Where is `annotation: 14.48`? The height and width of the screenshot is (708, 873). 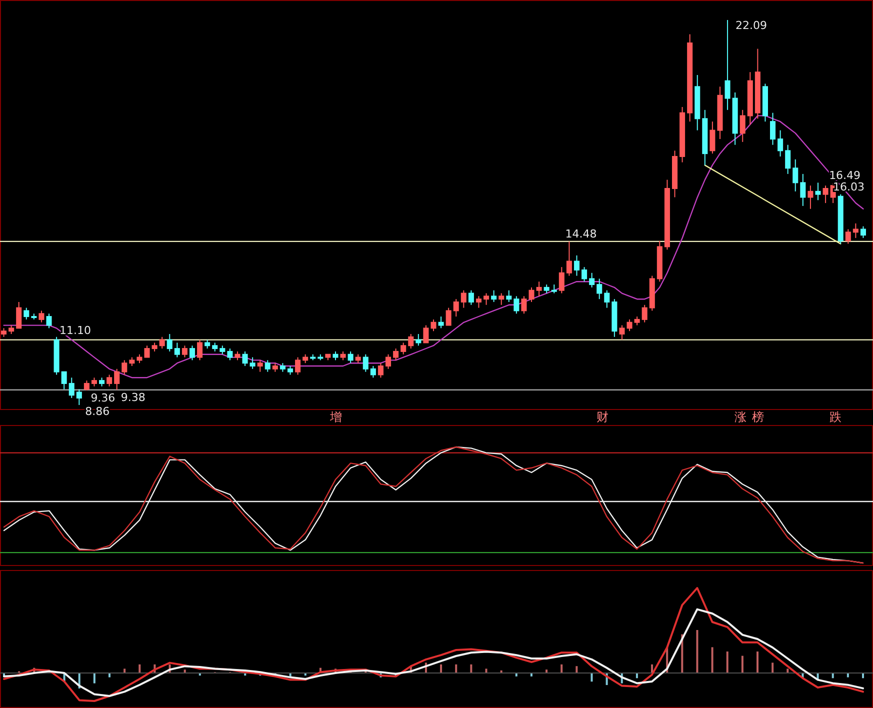
annotation: 14.48 is located at coordinates (581, 233).